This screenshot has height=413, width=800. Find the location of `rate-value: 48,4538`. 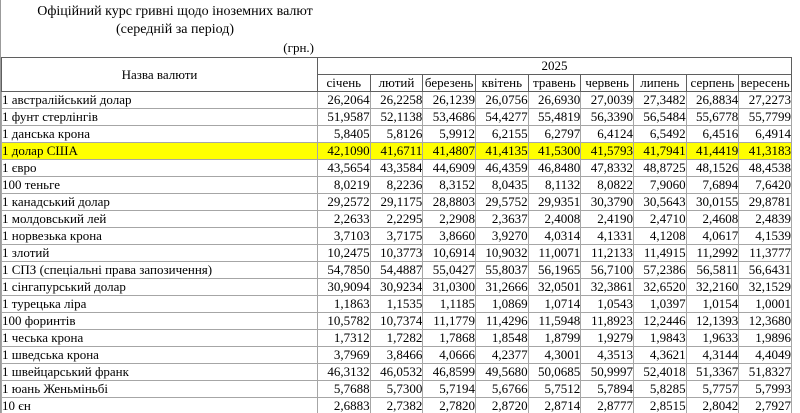

rate-value: 48,4538 is located at coordinates (765, 168).